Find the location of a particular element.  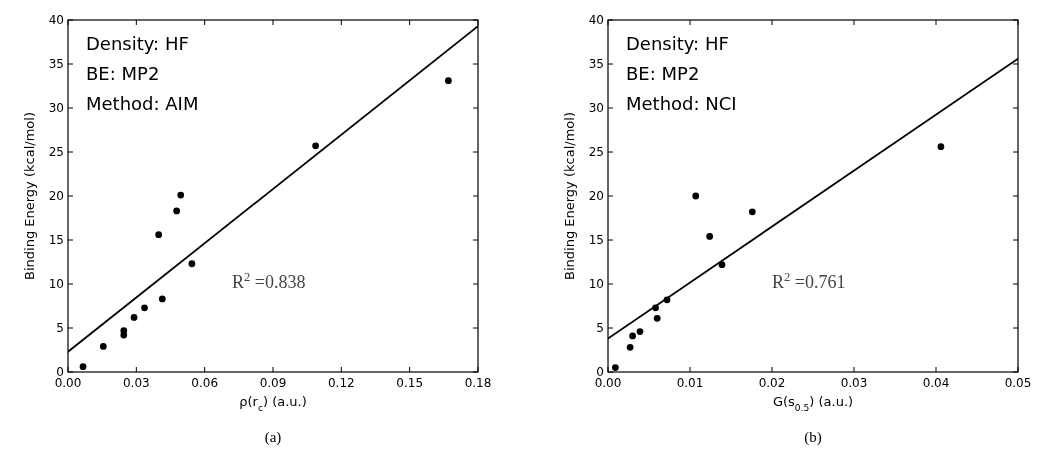

x-tick-label: 0.05 is located at coordinates (1018, 383).